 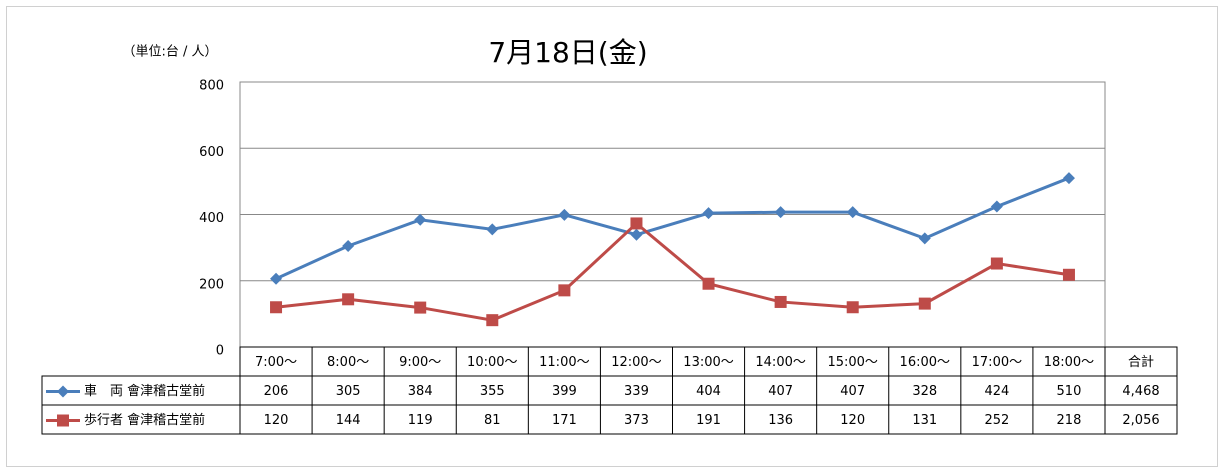 What do you see at coordinates (144, 391) in the screenshot?
I see `legend-label: 車 両 會津稽古堂前` at bounding box center [144, 391].